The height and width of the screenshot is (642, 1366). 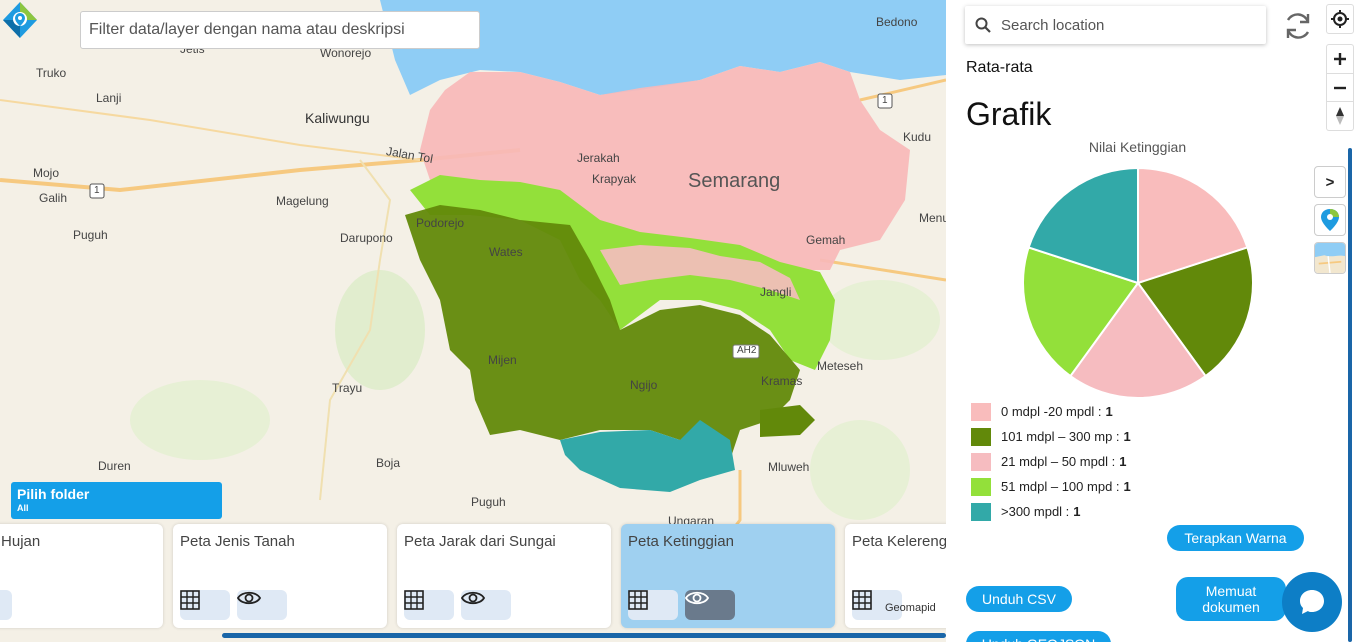 I want to click on chart-title: Nilai Ketinggian, so click(x=1137, y=147).